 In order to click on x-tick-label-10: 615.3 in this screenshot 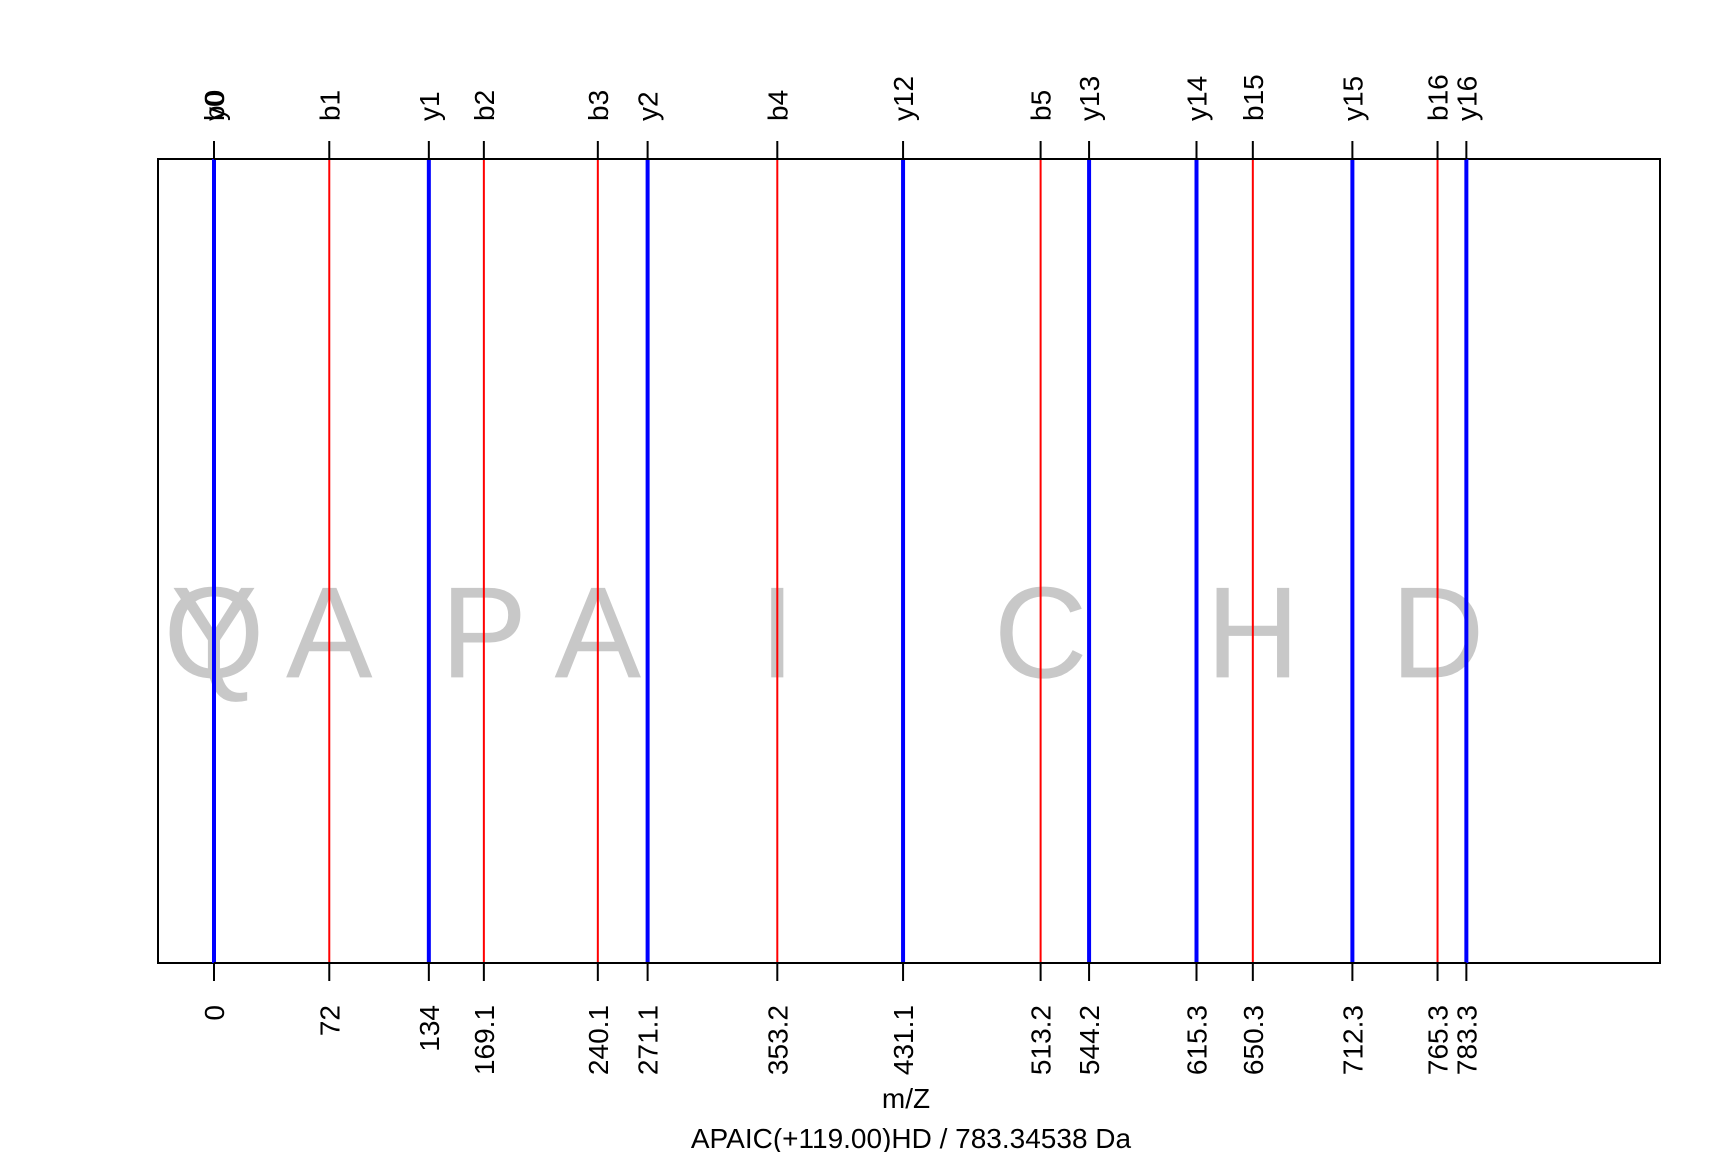, I will do `click(1197, 1040)`.